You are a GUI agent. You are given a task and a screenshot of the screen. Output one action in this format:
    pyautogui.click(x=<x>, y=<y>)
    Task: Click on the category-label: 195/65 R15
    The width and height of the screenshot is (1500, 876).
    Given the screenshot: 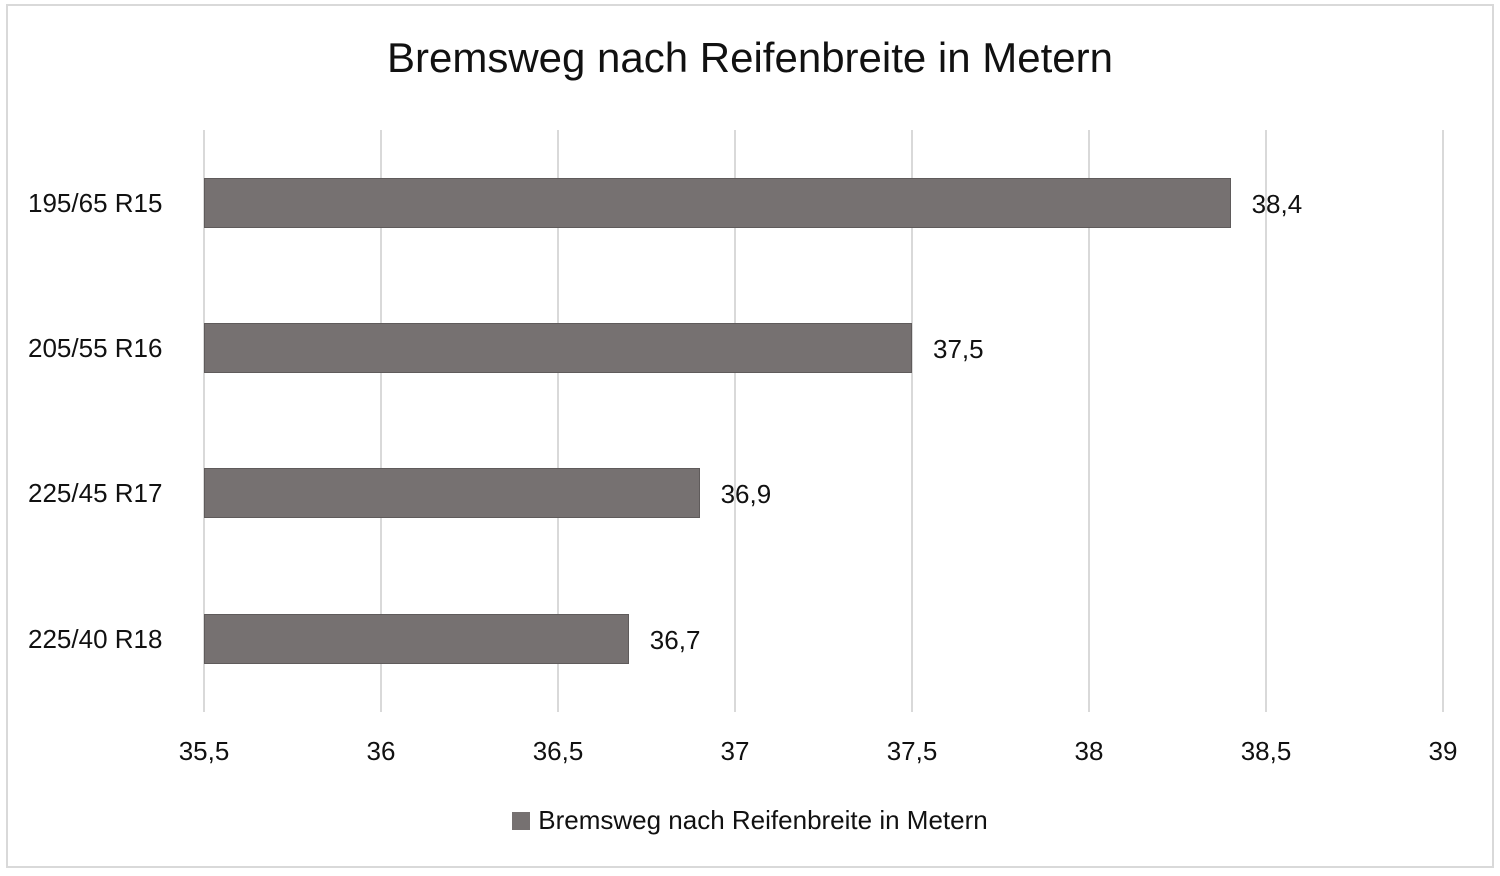 What is the action you would take?
    pyautogui.click(x=95, y=203)
    